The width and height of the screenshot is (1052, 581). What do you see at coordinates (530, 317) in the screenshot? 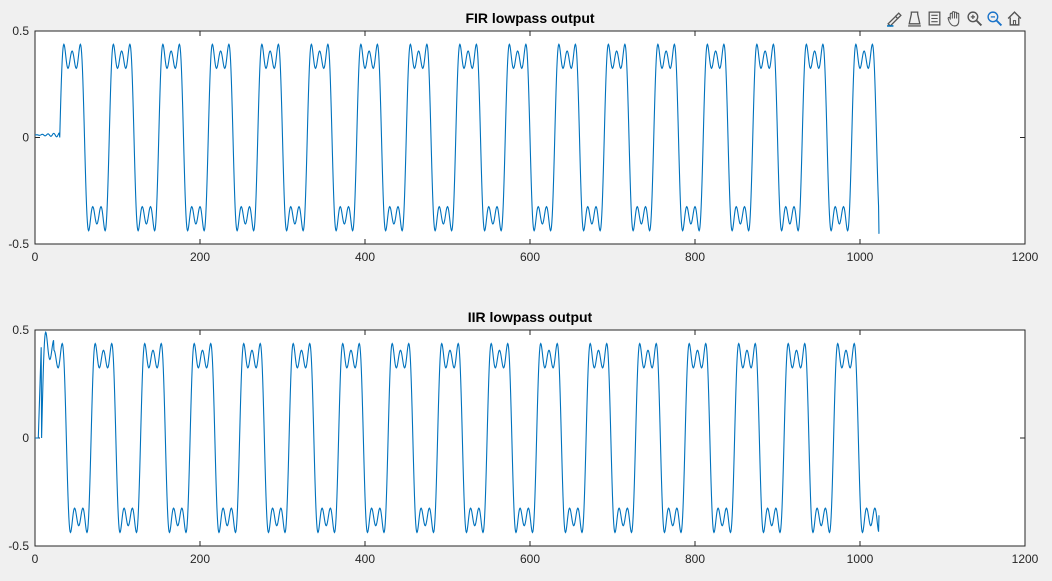
I see `iir-title: IIR lowpass output` at bounding box center [530, 317].